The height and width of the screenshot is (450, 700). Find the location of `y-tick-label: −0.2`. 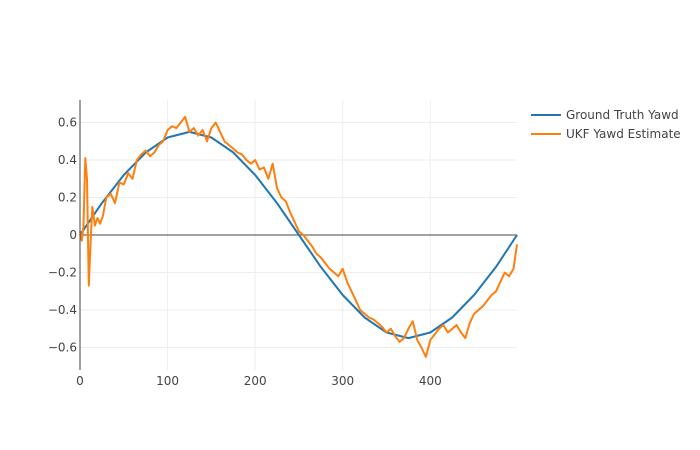

y-tick-label: −0.2 is located at coordinates (62, 273).